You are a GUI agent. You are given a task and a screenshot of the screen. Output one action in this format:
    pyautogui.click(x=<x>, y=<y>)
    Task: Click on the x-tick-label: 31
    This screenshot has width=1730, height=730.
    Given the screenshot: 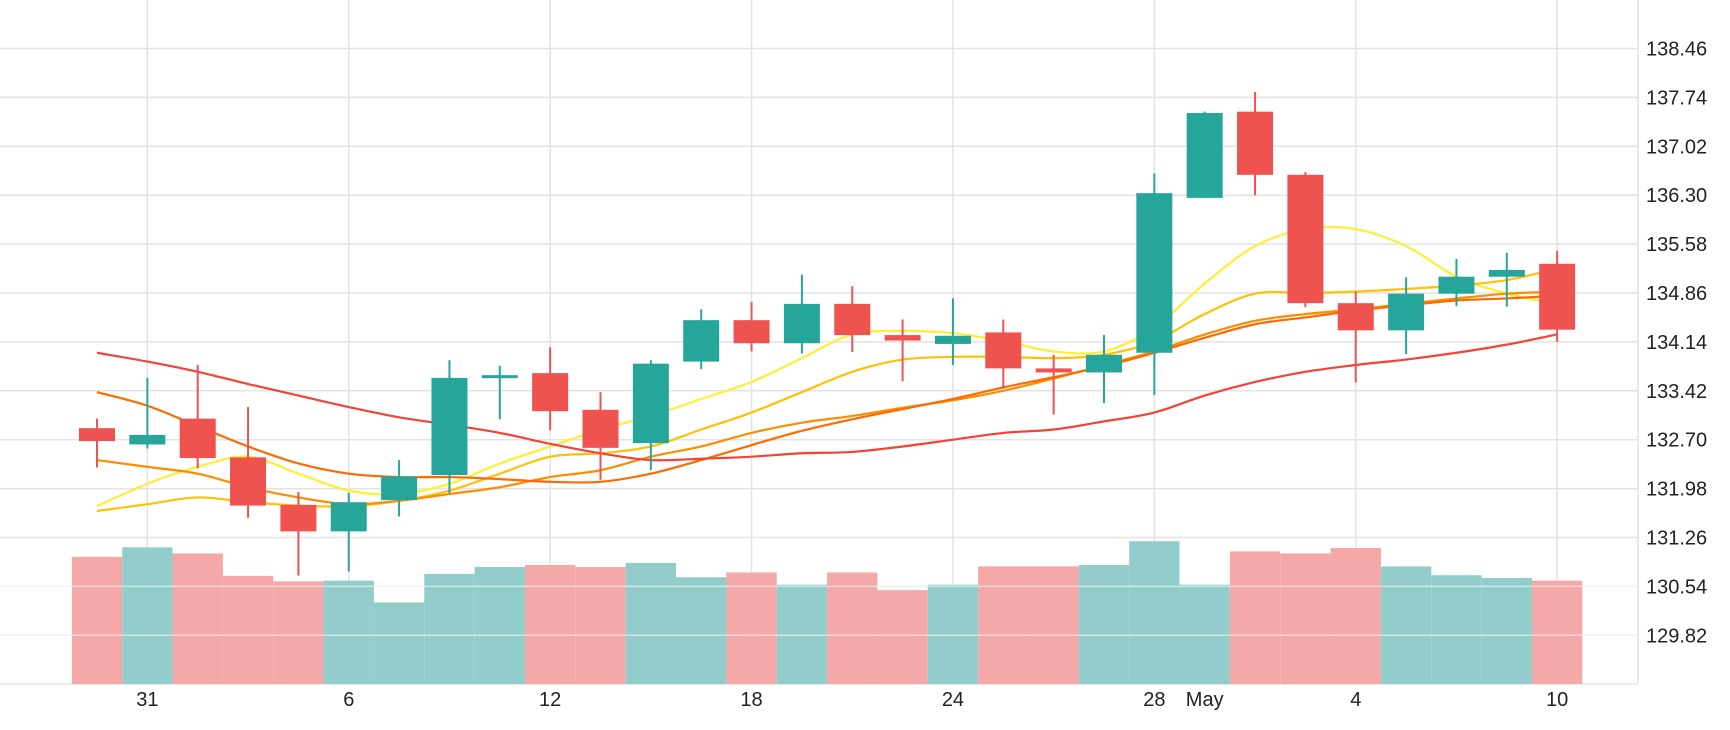 What is the action you would take?
    pyautogui.click(x=147, y=700)
    